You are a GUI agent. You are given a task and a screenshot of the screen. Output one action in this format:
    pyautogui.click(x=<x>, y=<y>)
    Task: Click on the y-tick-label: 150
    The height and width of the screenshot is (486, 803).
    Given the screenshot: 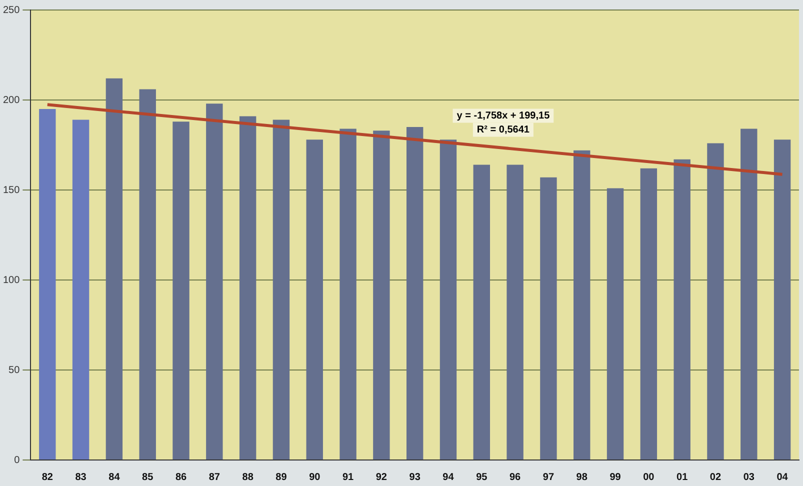 What is the action you would take?
    pyautogui.click(x=11, y=190)
    